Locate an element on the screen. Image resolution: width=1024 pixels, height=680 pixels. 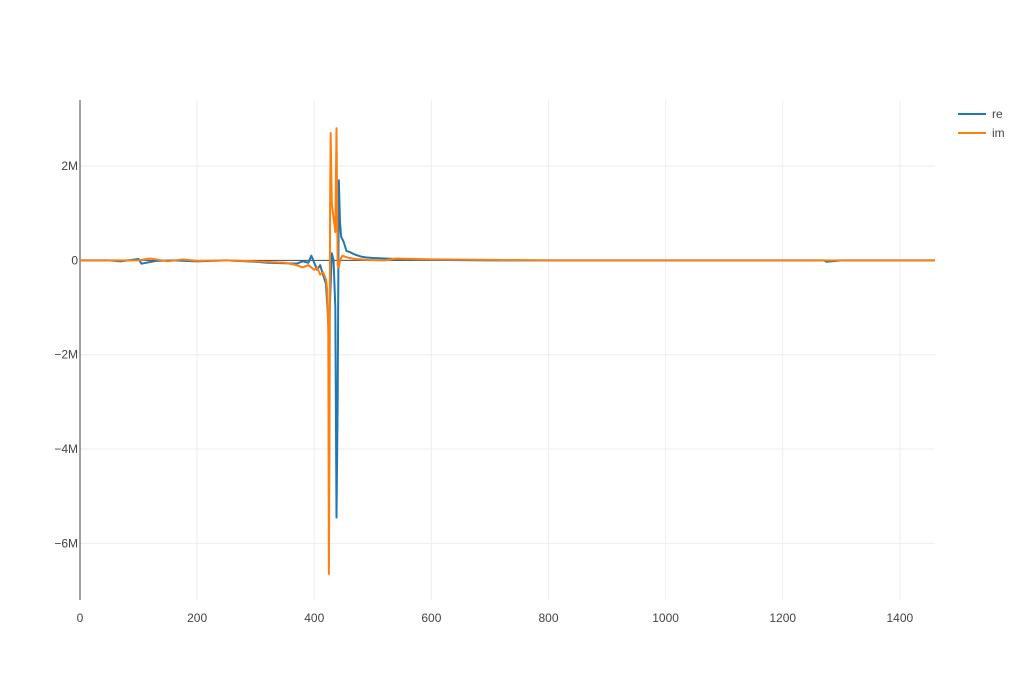
x-tick-label: 800 is located at coordinates (548, 618).